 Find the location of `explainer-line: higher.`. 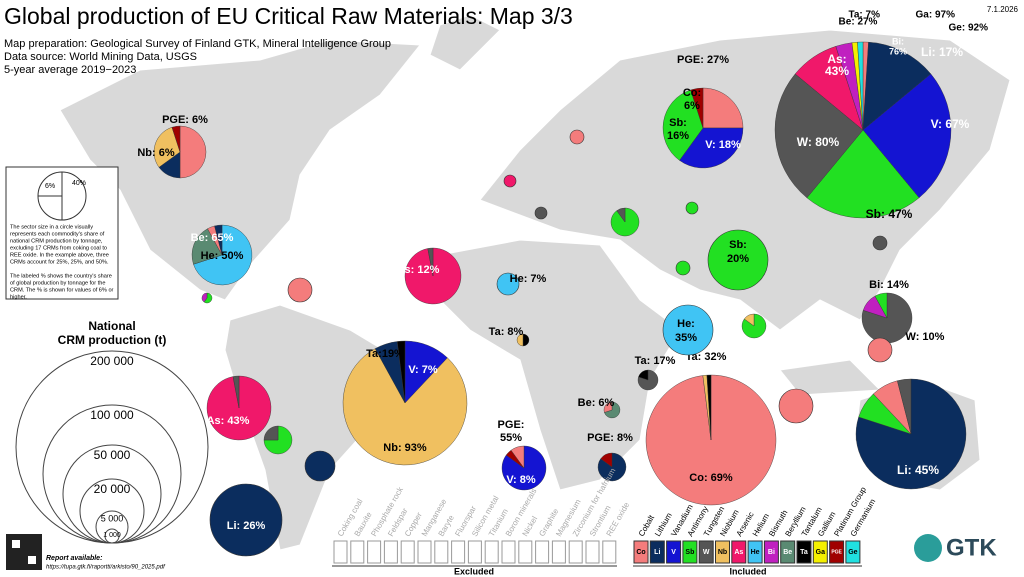

explainer-line: higher. is located at coordinates (18, 297).